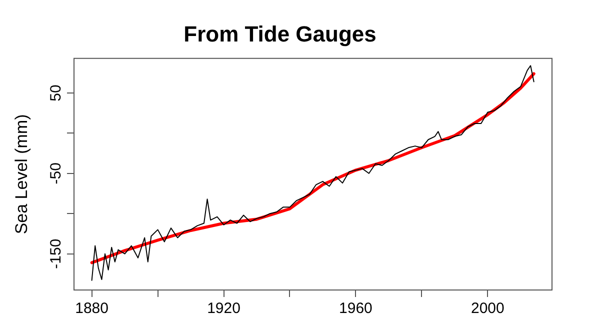 This screenshot has height=329, width=600. I want to click on x-tick-label: 1920, so click(223, 309).